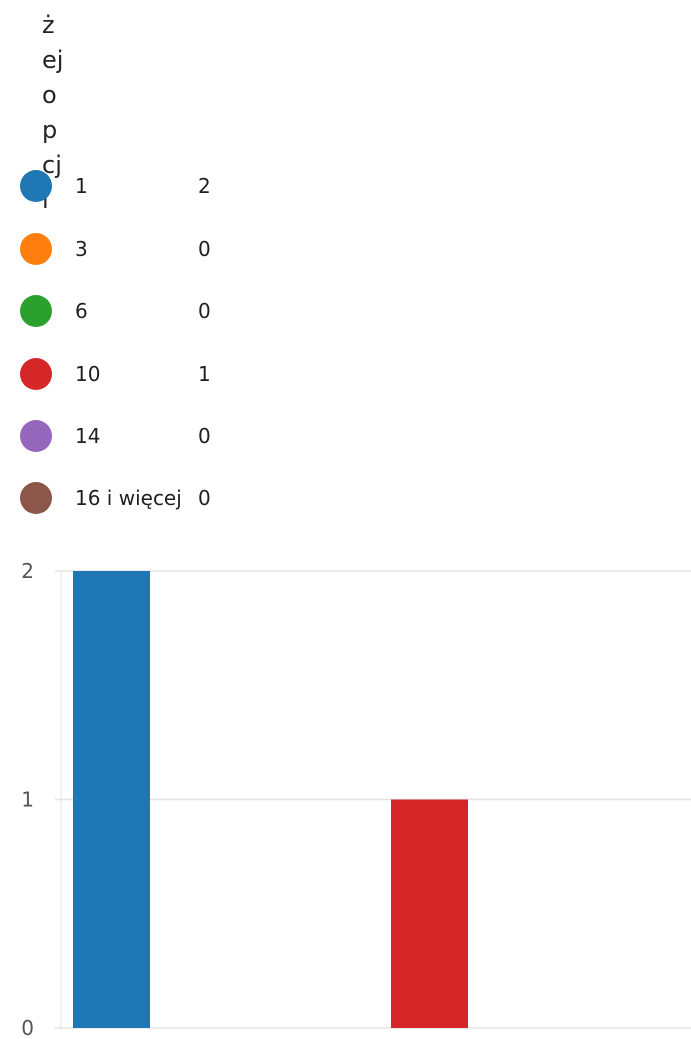 The image size is (691, 1039). What do you see at coordinates (170, 311) in the screenshot?
I see `legend-item-6: 6 0` at bounding box center [170, 311].